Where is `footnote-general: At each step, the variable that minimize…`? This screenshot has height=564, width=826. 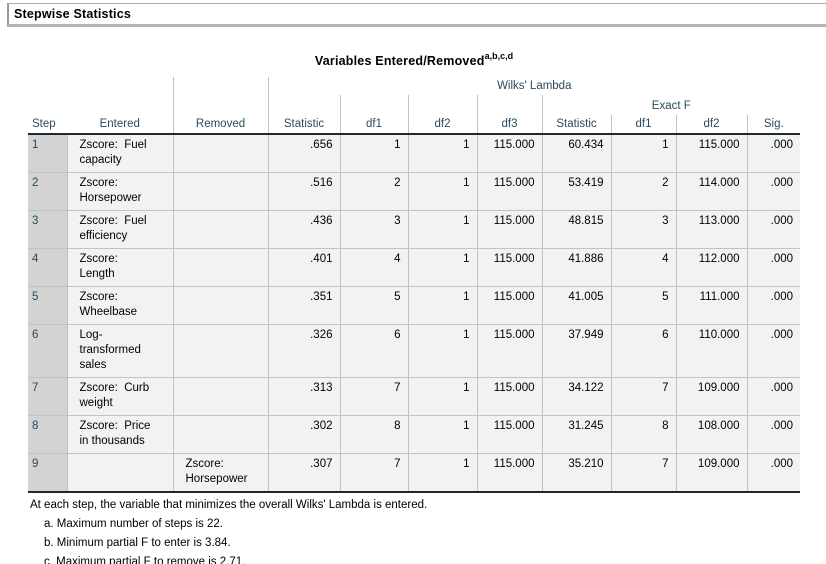 footnote-general: At each step, the variable that minimize… is located at coordinates (229, 505).